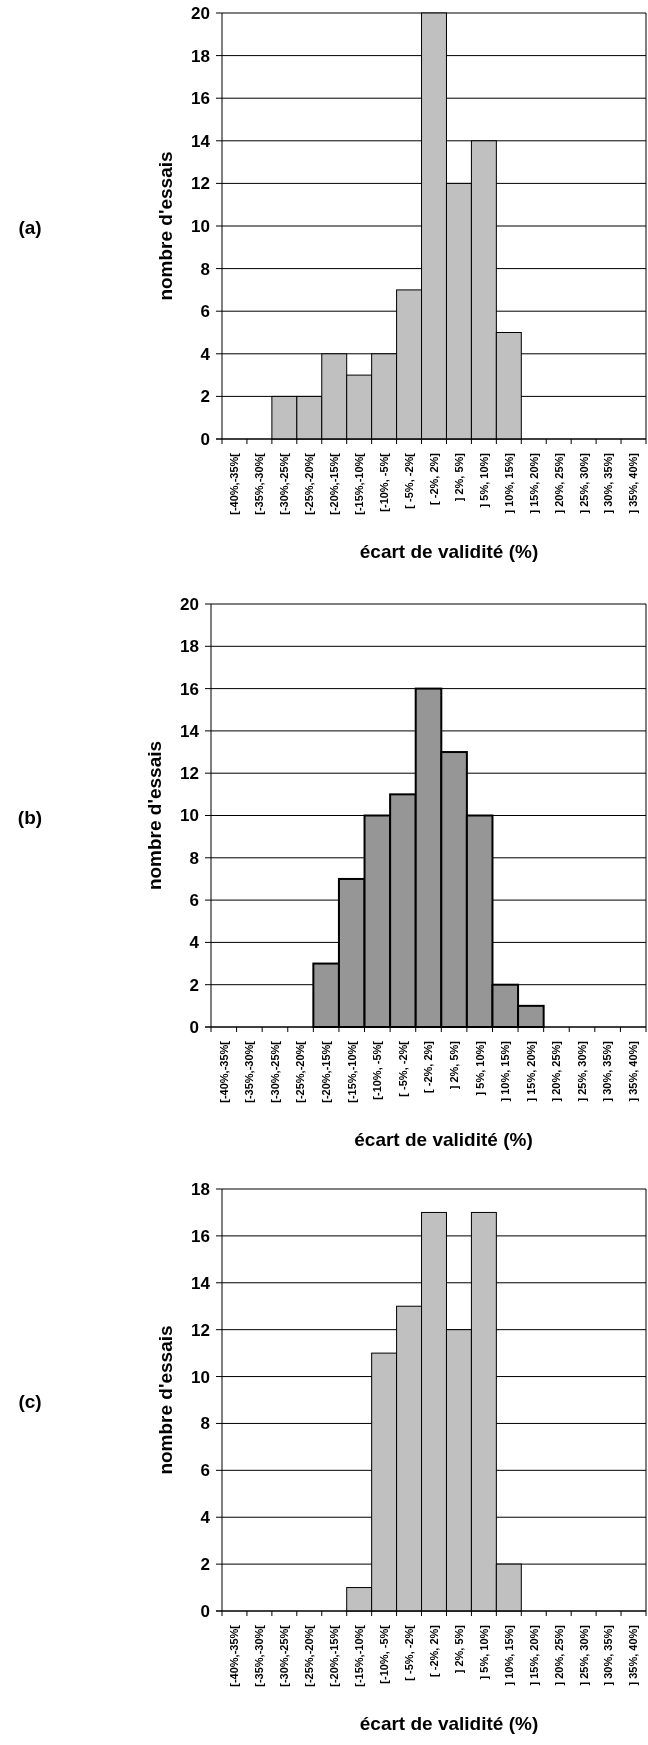 The height and width of the screenshot is (1745, 648). What do you see at coordinates (30, 817) in the screenshot?
I see `text: (b)` at bounding box center [30, 817].